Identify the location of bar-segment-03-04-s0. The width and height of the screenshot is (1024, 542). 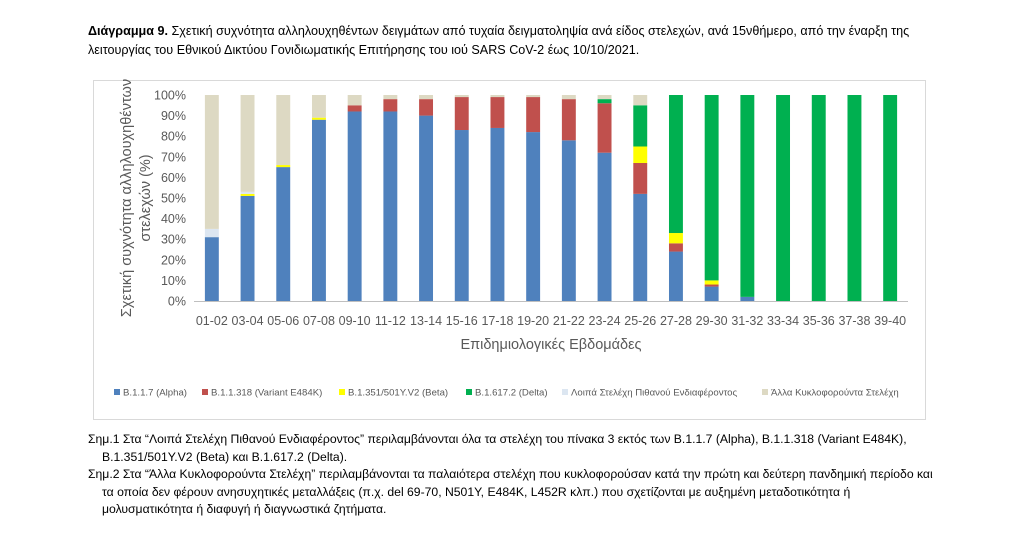
(247, 248).